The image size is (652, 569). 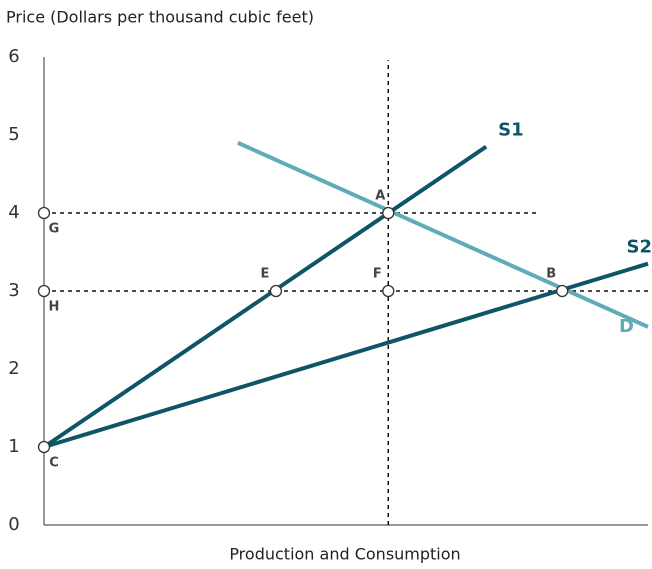 I want to click on series-label: D, so click(x=626, y=326).